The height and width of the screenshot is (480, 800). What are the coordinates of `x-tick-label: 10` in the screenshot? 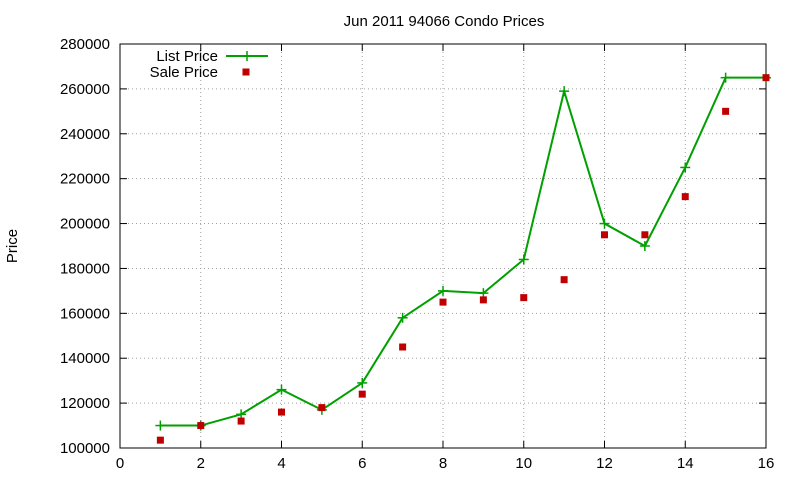 It's located at (523, 463).